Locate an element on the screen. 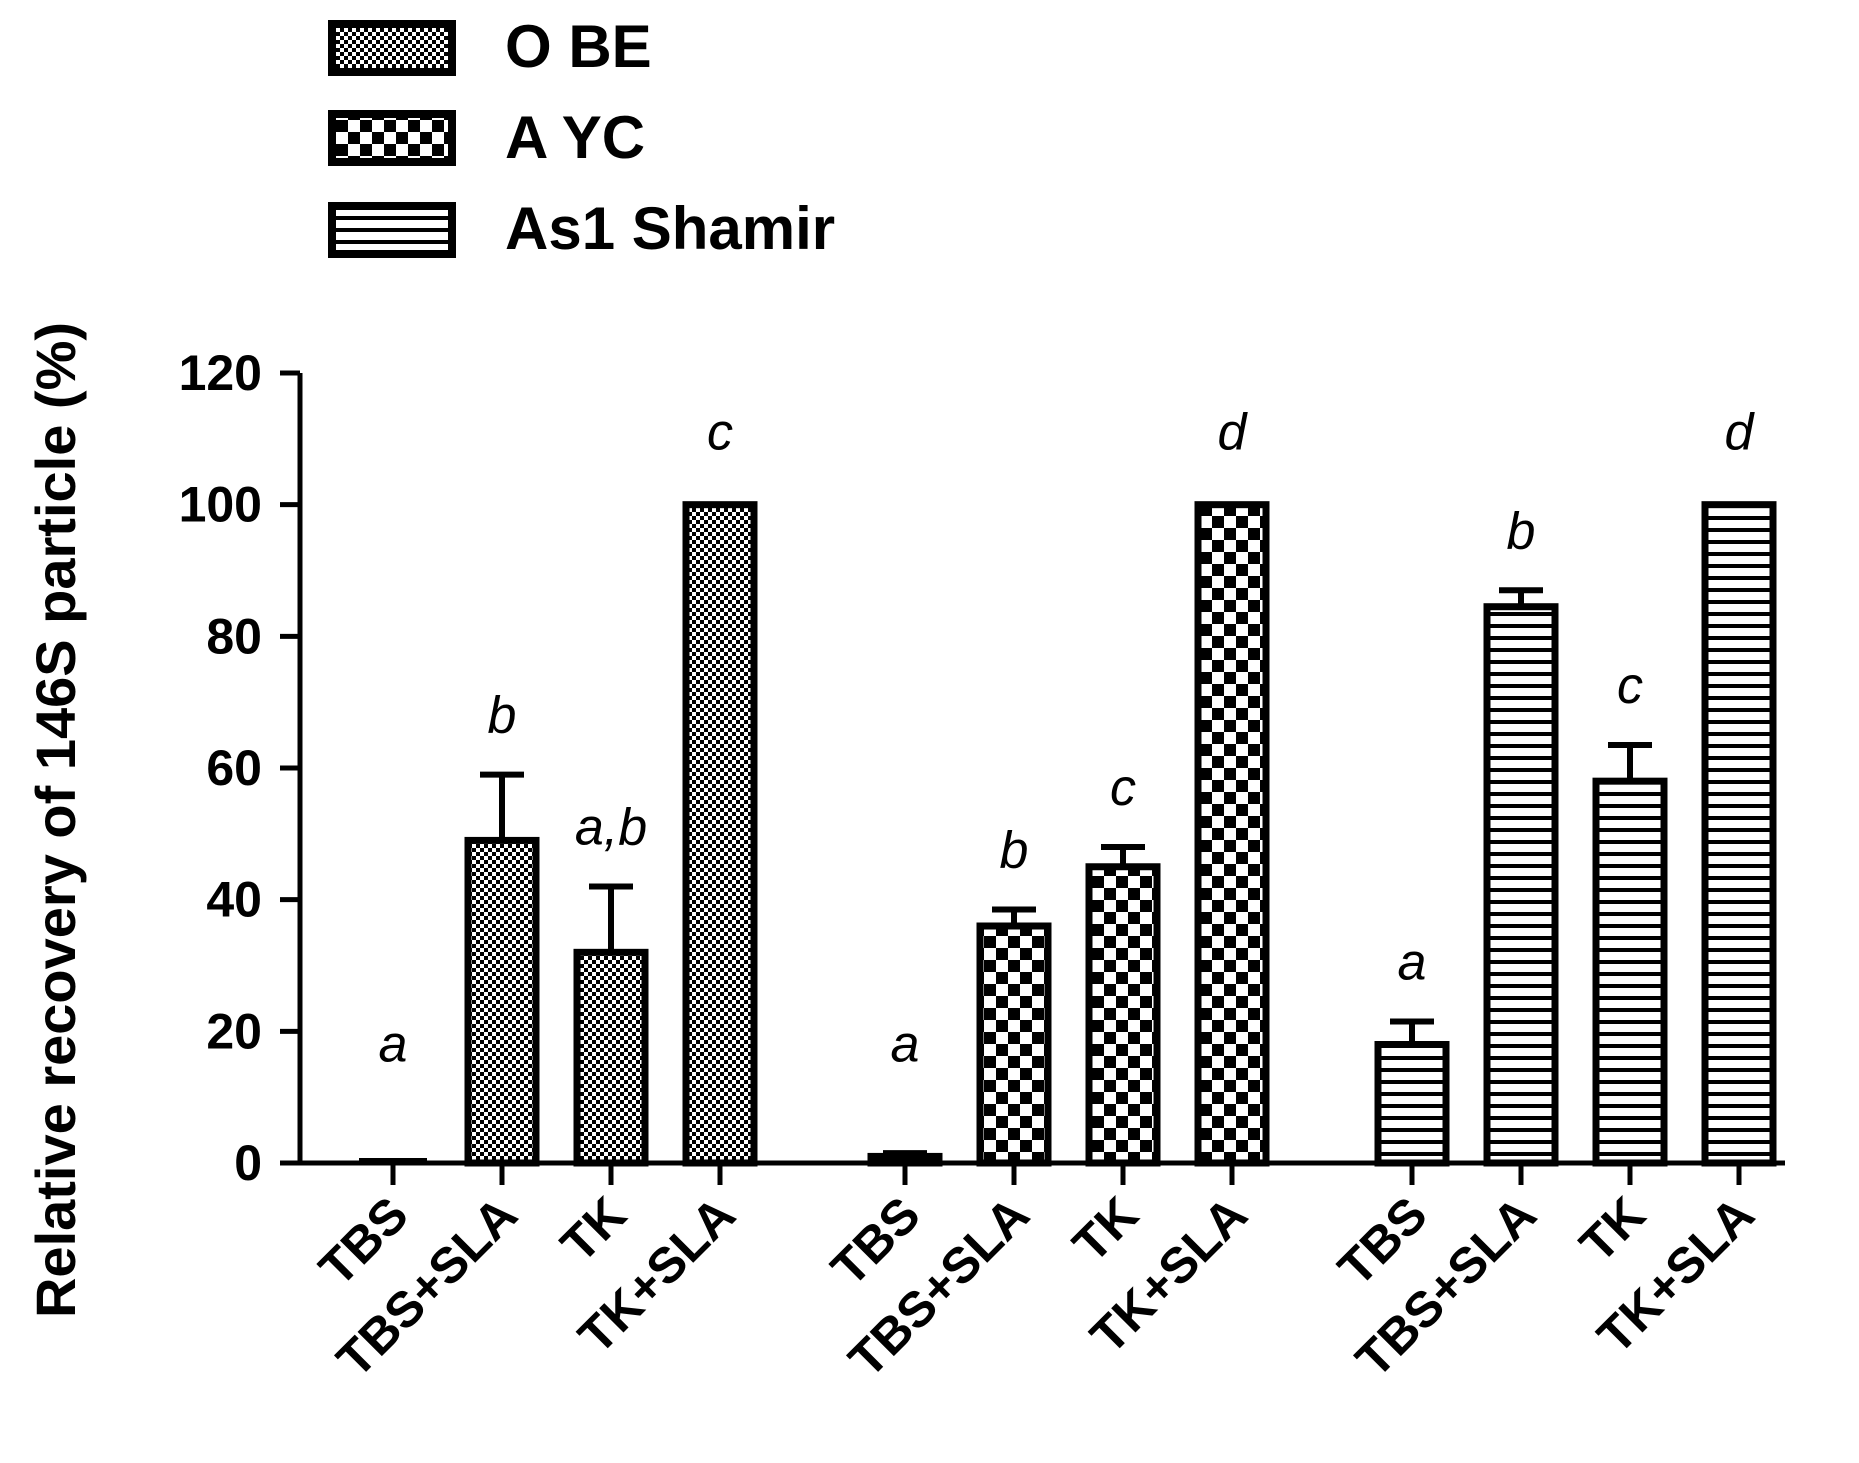 Image resolution: width=1859 pixels, height=1463 pixels. bar-a-yc-tbs is located at coordinates (905, 1159).